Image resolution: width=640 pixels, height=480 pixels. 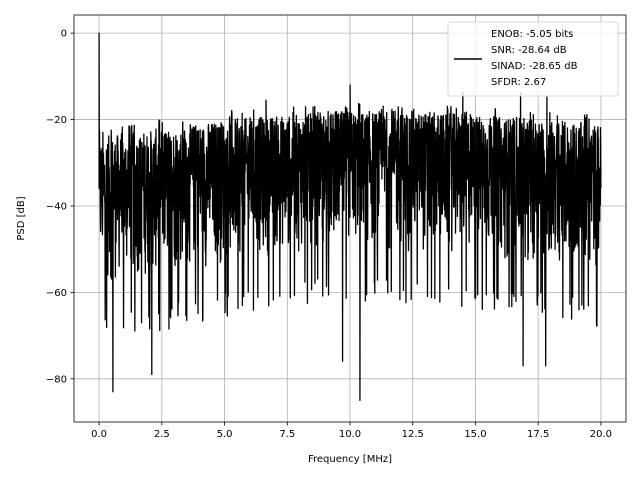 I want to click on legend-entry-snr: SNR: -28.64 dB, so click(x=529, y=50).